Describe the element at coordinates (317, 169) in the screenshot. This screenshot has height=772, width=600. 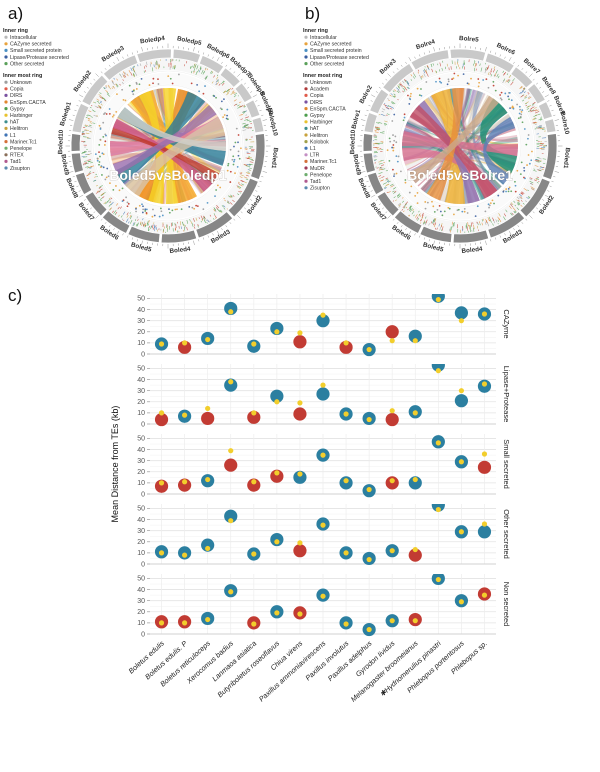
I see `legend-item-label: MuDR` at that location.